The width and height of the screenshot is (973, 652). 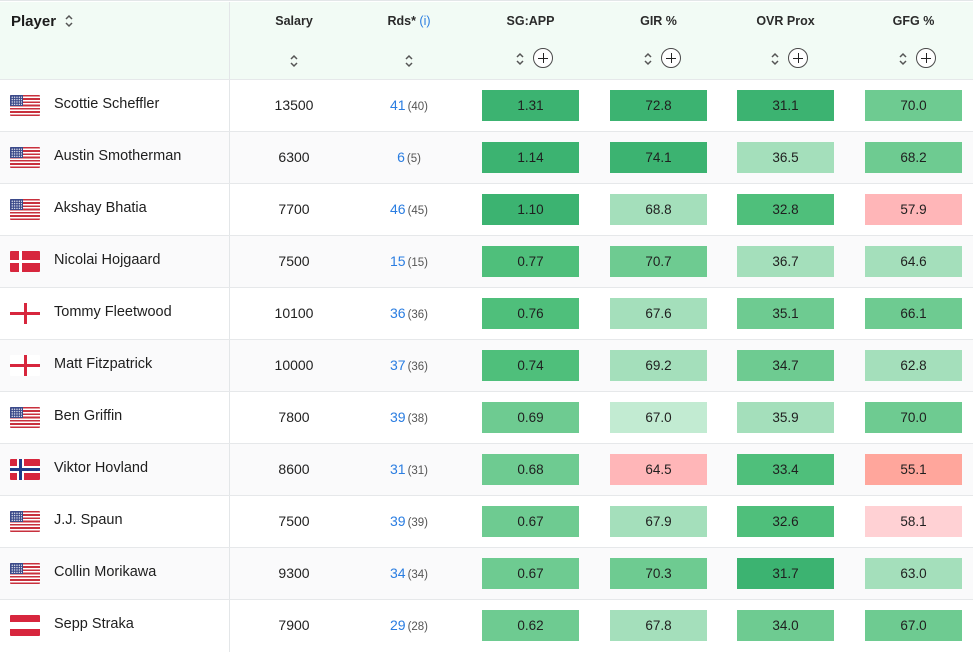 I want to click on ovr-prox-value: 36.5, so click(x=785, y=157).